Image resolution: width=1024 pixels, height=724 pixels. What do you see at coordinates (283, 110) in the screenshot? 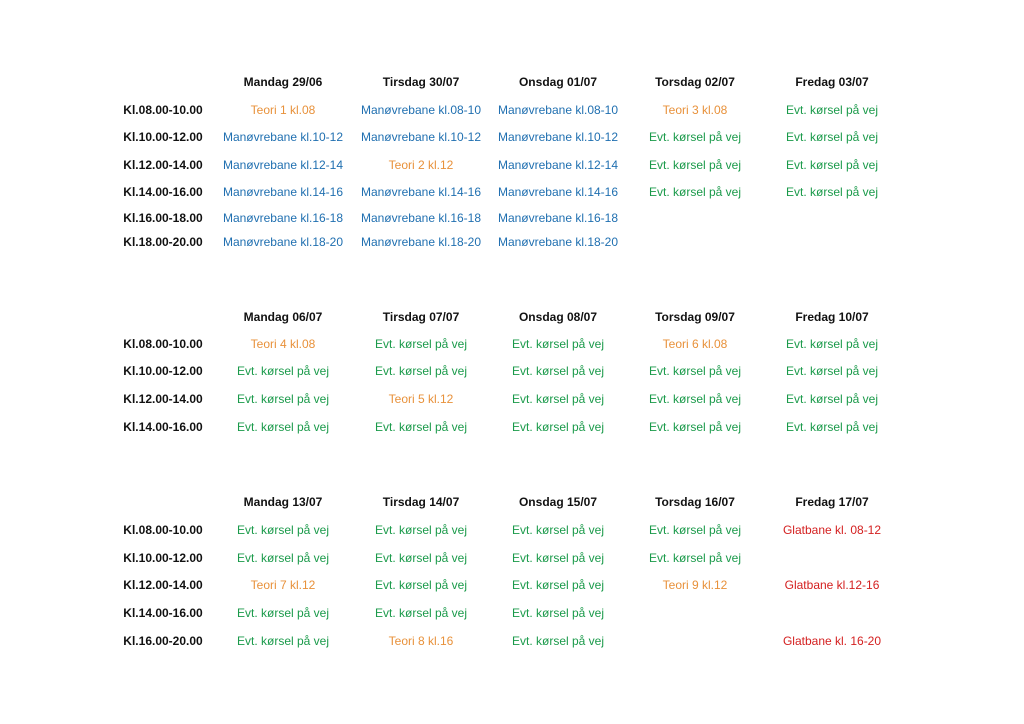
I see `schedule-cell: Teori 1 kl.08` at bounding box center [283, 110].